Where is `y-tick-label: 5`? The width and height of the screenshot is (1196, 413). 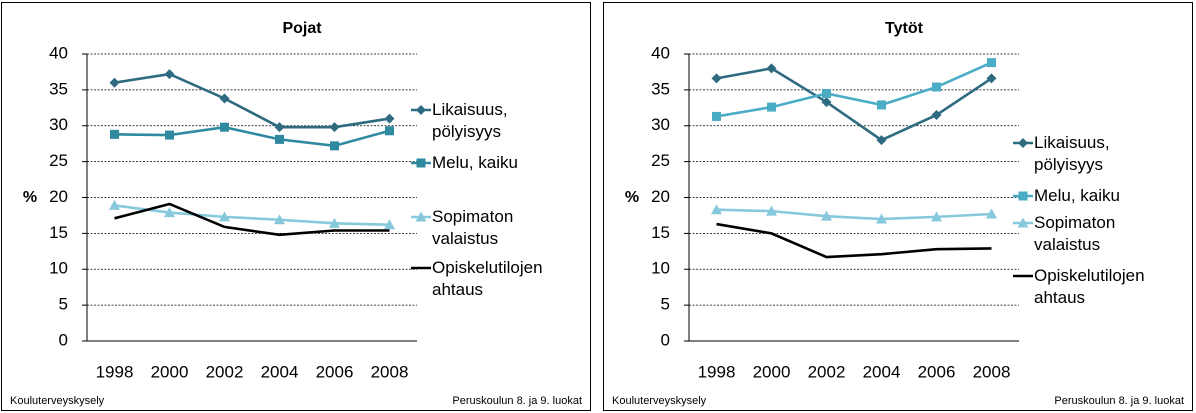 y-tick-label: 5 is located at coordinates (665, 304).